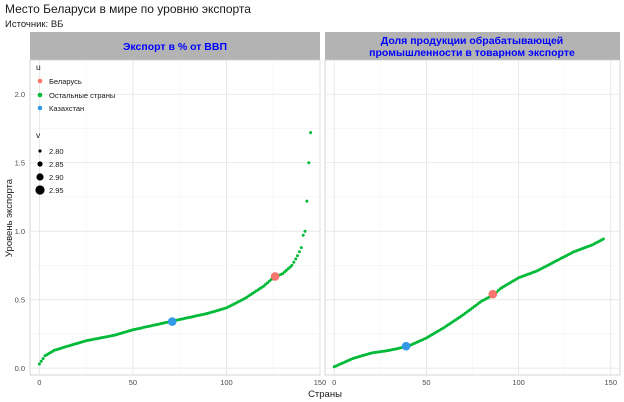  I want to click on panel-2-strip, so click(472, 46).